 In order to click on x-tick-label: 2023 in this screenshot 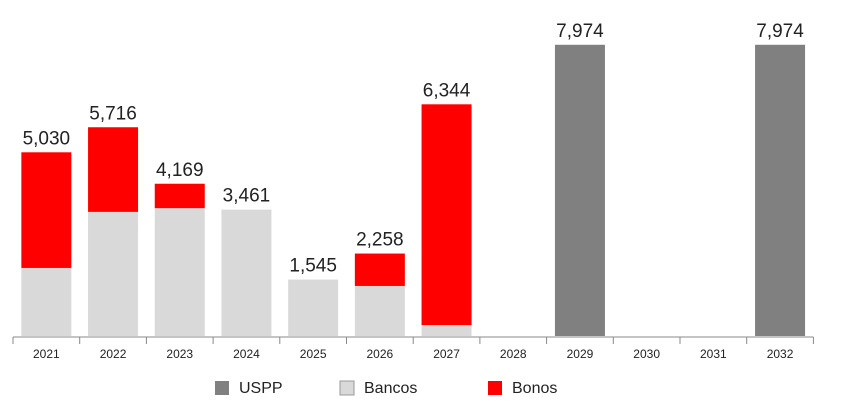, I will do `click(179, 354)`.